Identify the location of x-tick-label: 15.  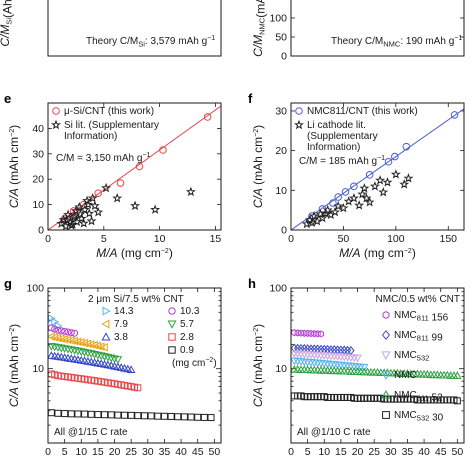
(216, 239).